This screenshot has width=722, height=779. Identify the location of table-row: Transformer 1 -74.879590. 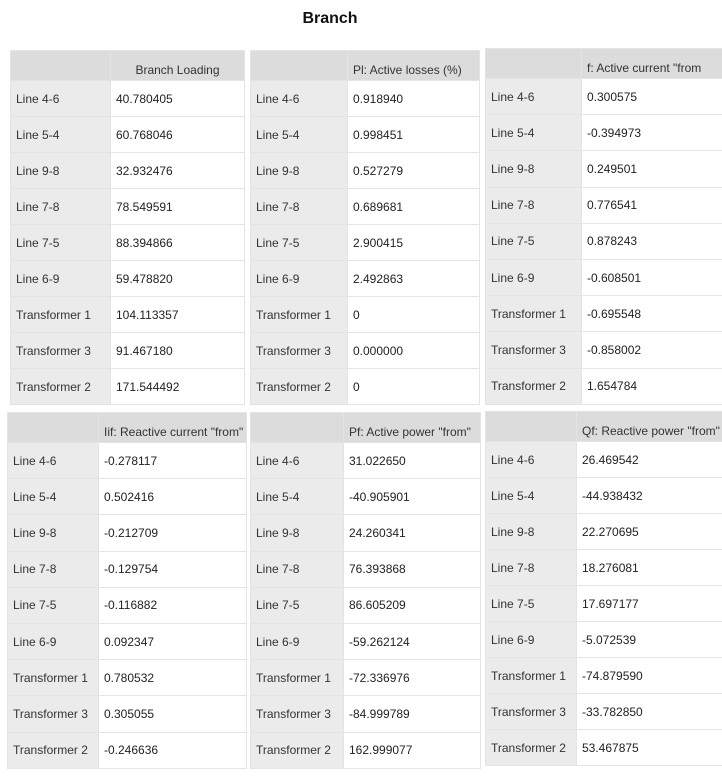
(603, 675).